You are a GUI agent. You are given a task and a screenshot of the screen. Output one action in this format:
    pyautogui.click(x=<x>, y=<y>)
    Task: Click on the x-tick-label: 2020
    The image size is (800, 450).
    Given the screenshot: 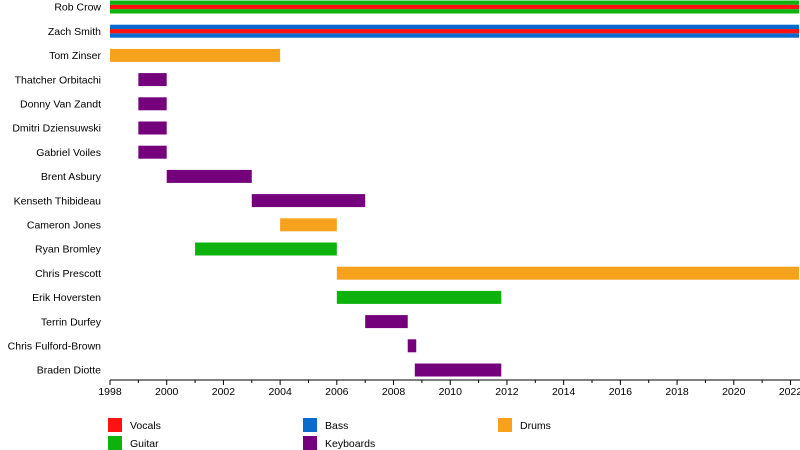 What is the action you would take?
    pyautogui.click(x=734, y=392)
    